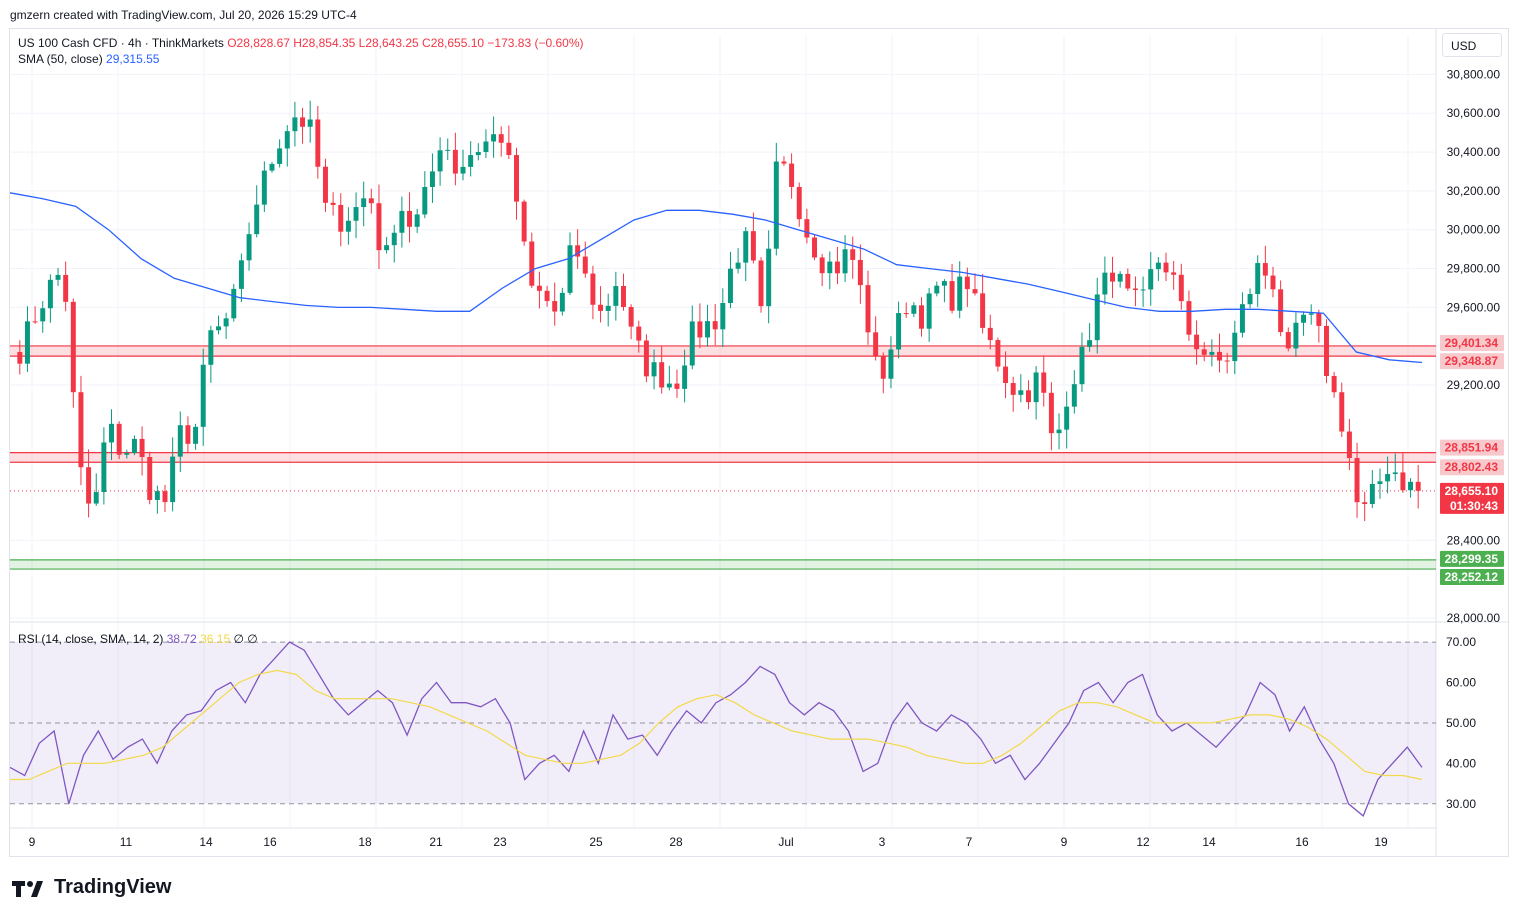  Describe the element at coordinates (113, 887) in the screenshot. I see `brand-name: TradingView` at that location.